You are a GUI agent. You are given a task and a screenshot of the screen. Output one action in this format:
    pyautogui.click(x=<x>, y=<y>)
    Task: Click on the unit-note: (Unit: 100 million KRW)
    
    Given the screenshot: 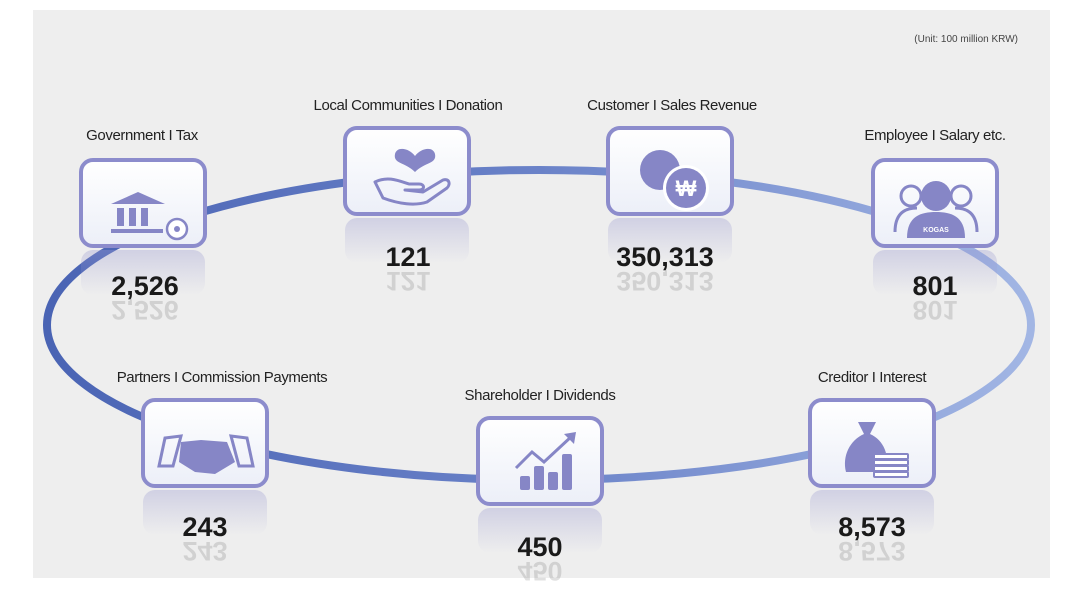 What is the action you would take?
    pyautogui.click(x=966, y=39)
    